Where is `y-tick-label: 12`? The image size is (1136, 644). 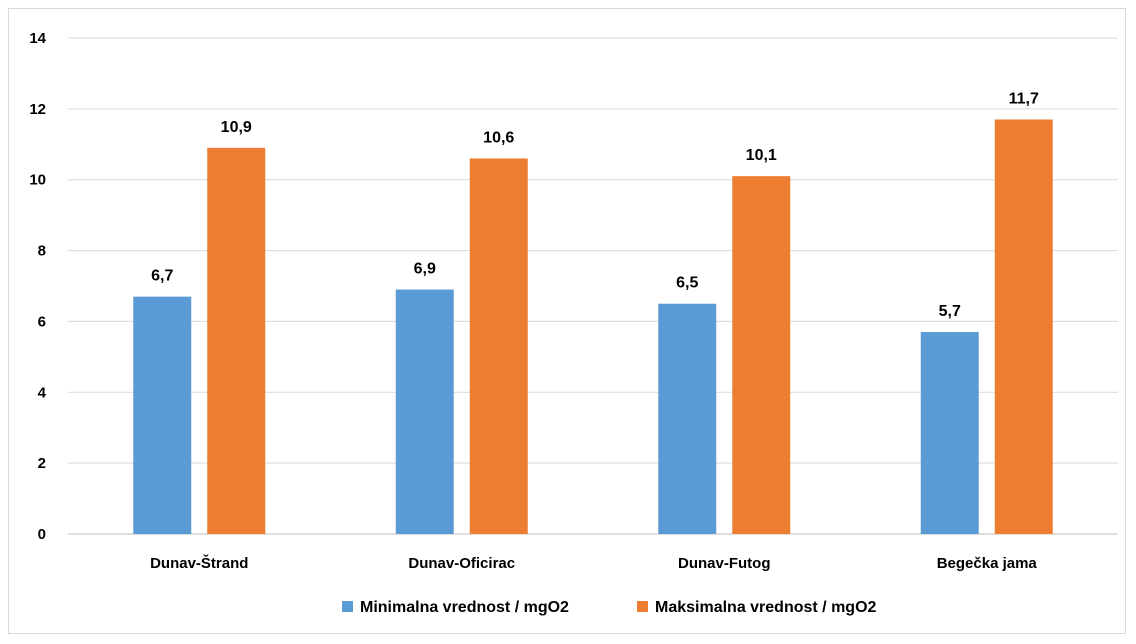
y-tick-label: 12 is located at coordinates (37, 109).